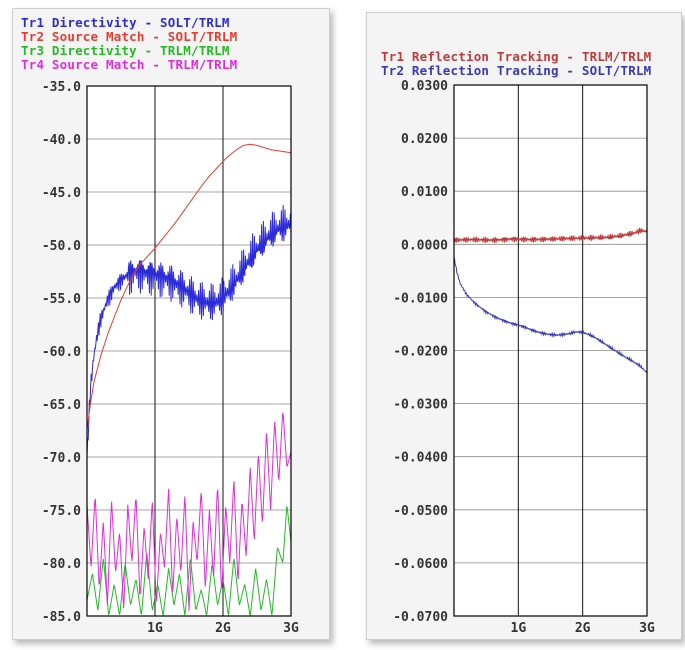  What do you see at coordinates (519, 628) in the screenshot?
I see `right-x-tick-label: 1G` at bounding box center [519, 628].